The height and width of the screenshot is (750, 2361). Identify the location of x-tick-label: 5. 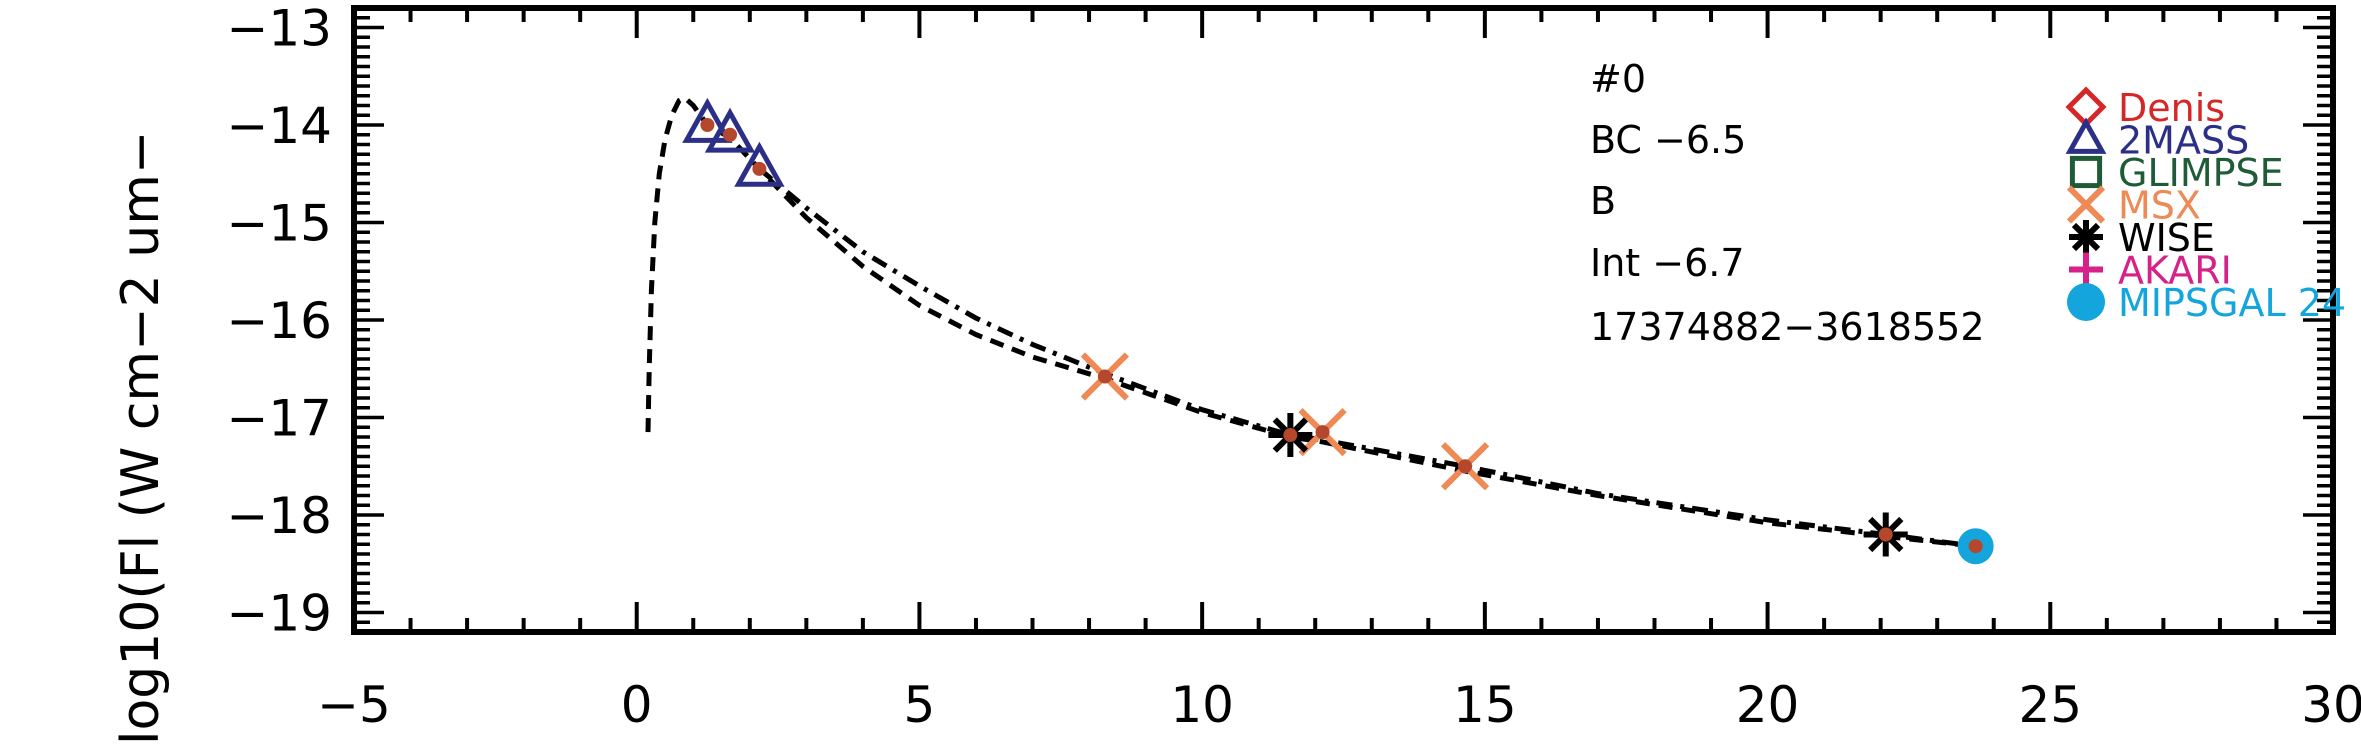
(920, 705).